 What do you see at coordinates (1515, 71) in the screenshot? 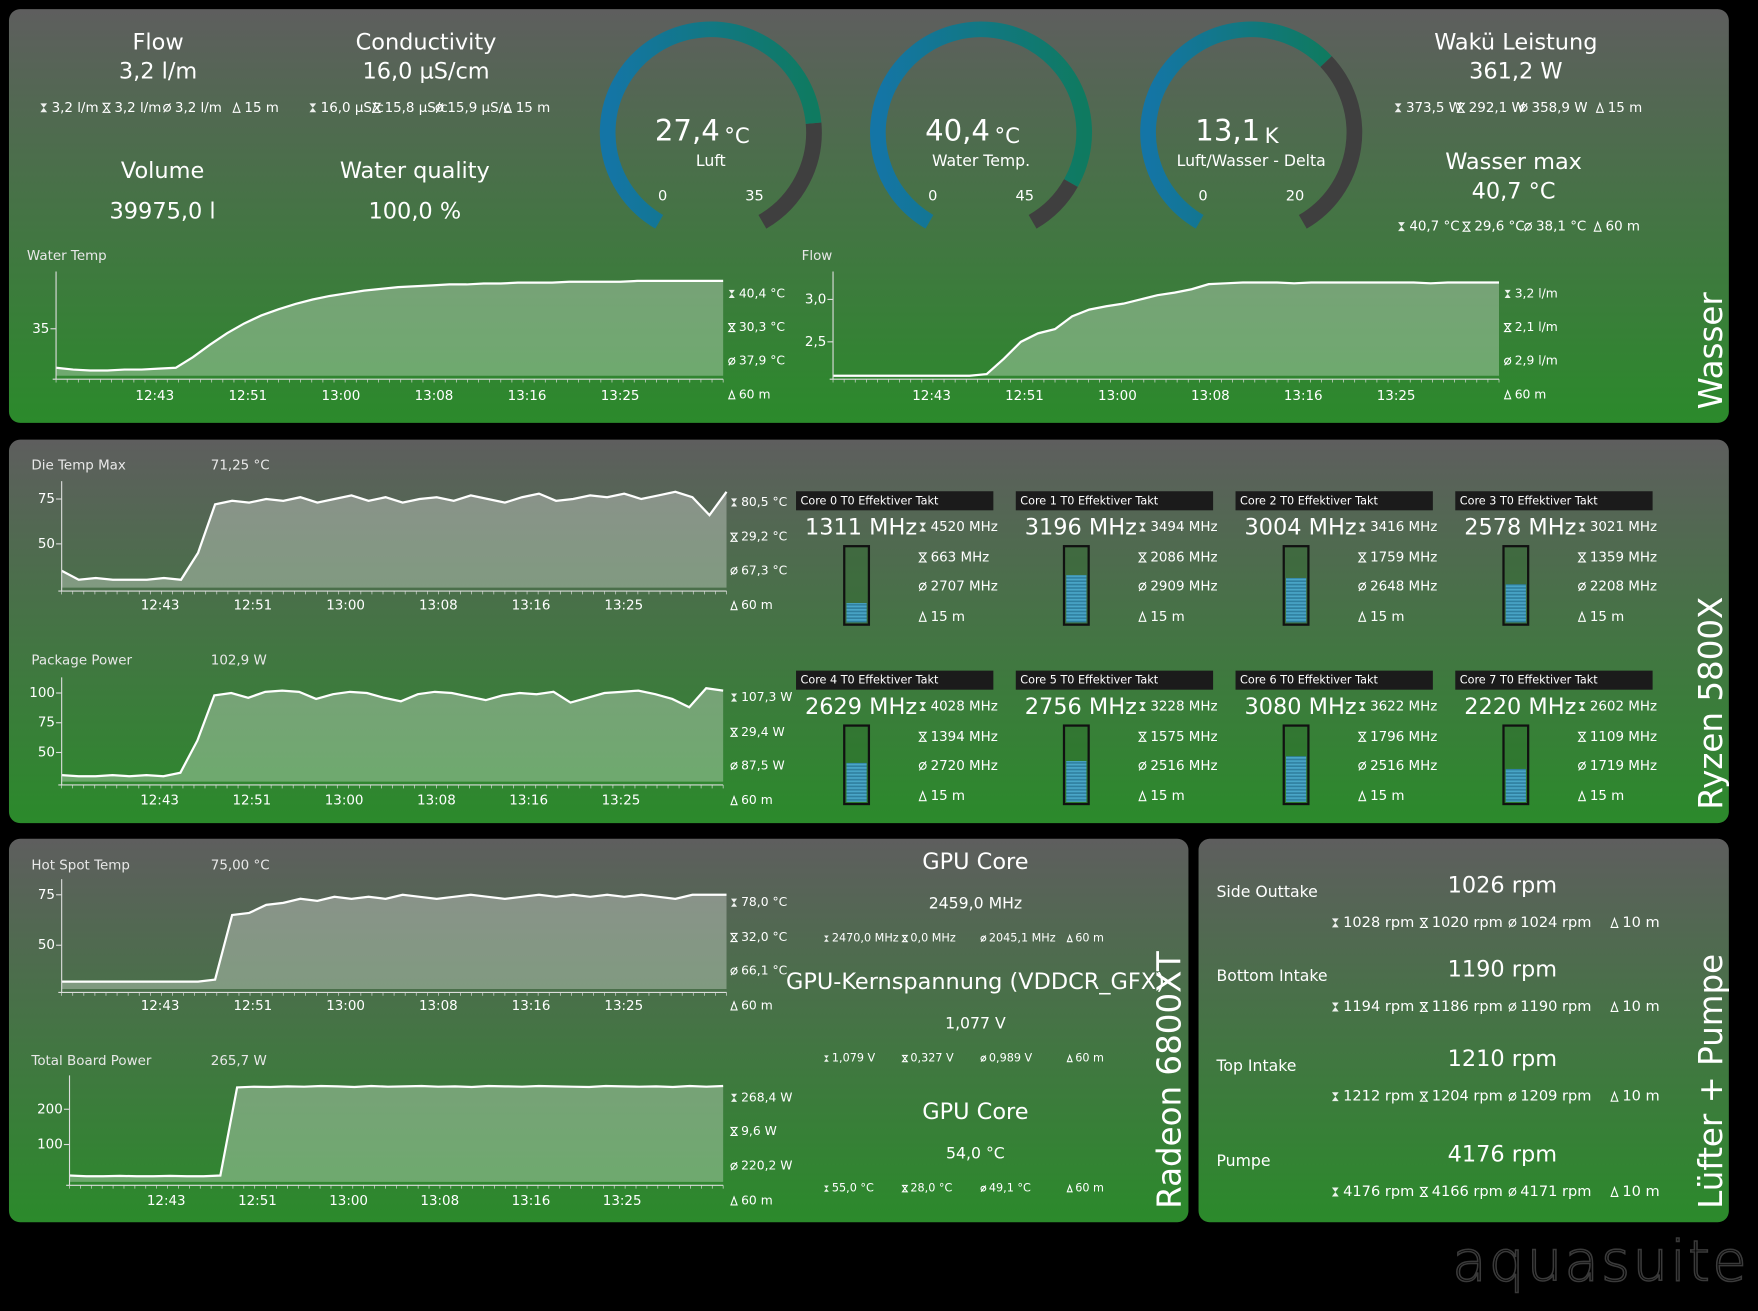
I see `readout-value: 361,2 W` at bounding box center [1515, 71].